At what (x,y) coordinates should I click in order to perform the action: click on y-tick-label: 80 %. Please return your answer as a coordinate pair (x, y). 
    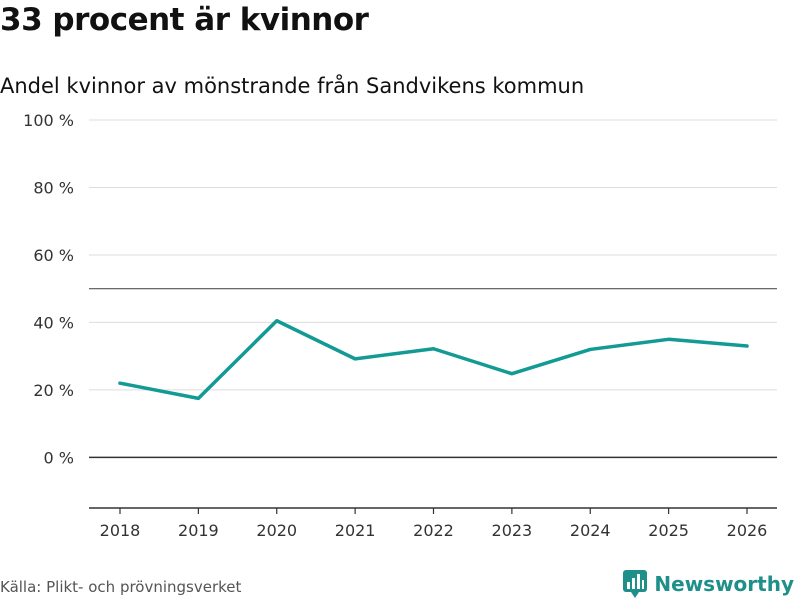
    Looking at the image, I should click on (53, 187).